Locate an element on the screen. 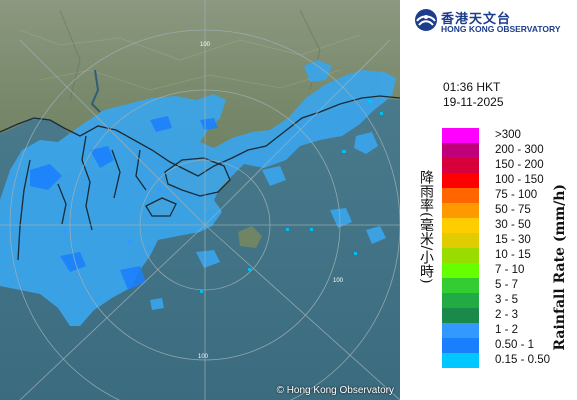  legend-label: 2 - 3 is located at coordinates (507, 315).